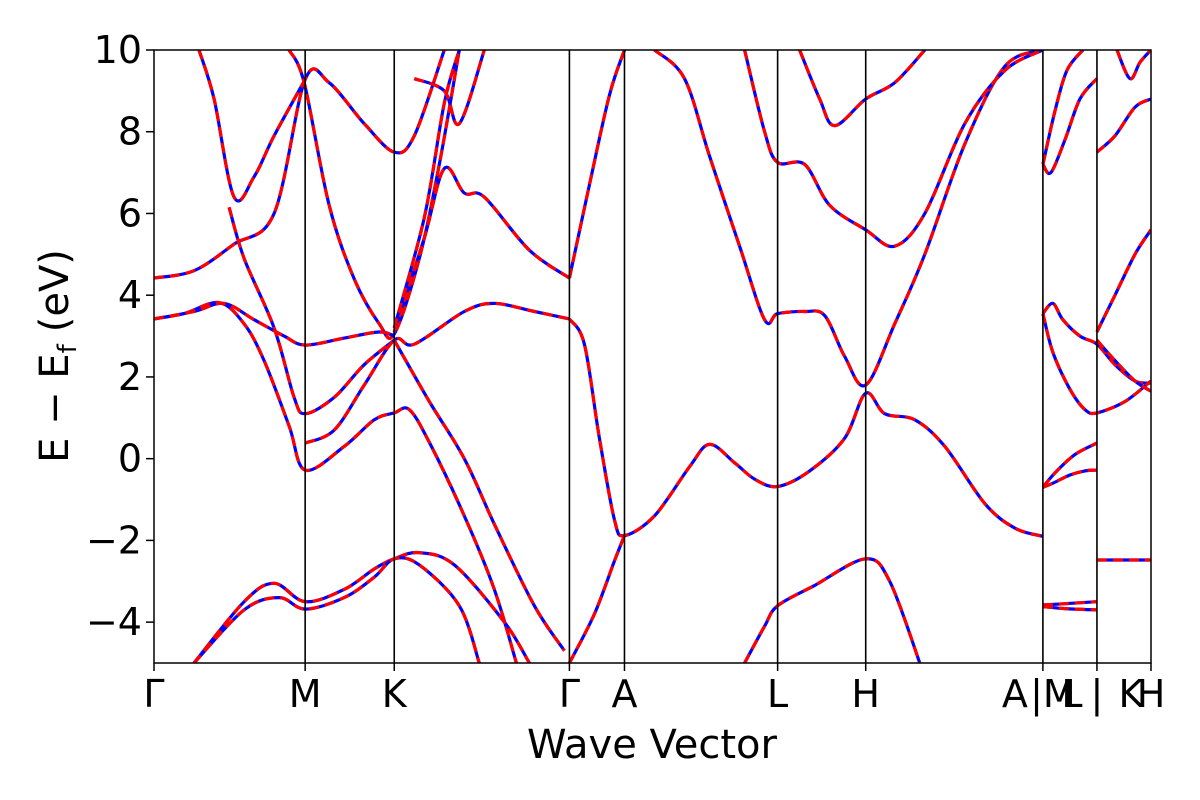  I want to click on y-tick-label: −2, so click(114, 540).